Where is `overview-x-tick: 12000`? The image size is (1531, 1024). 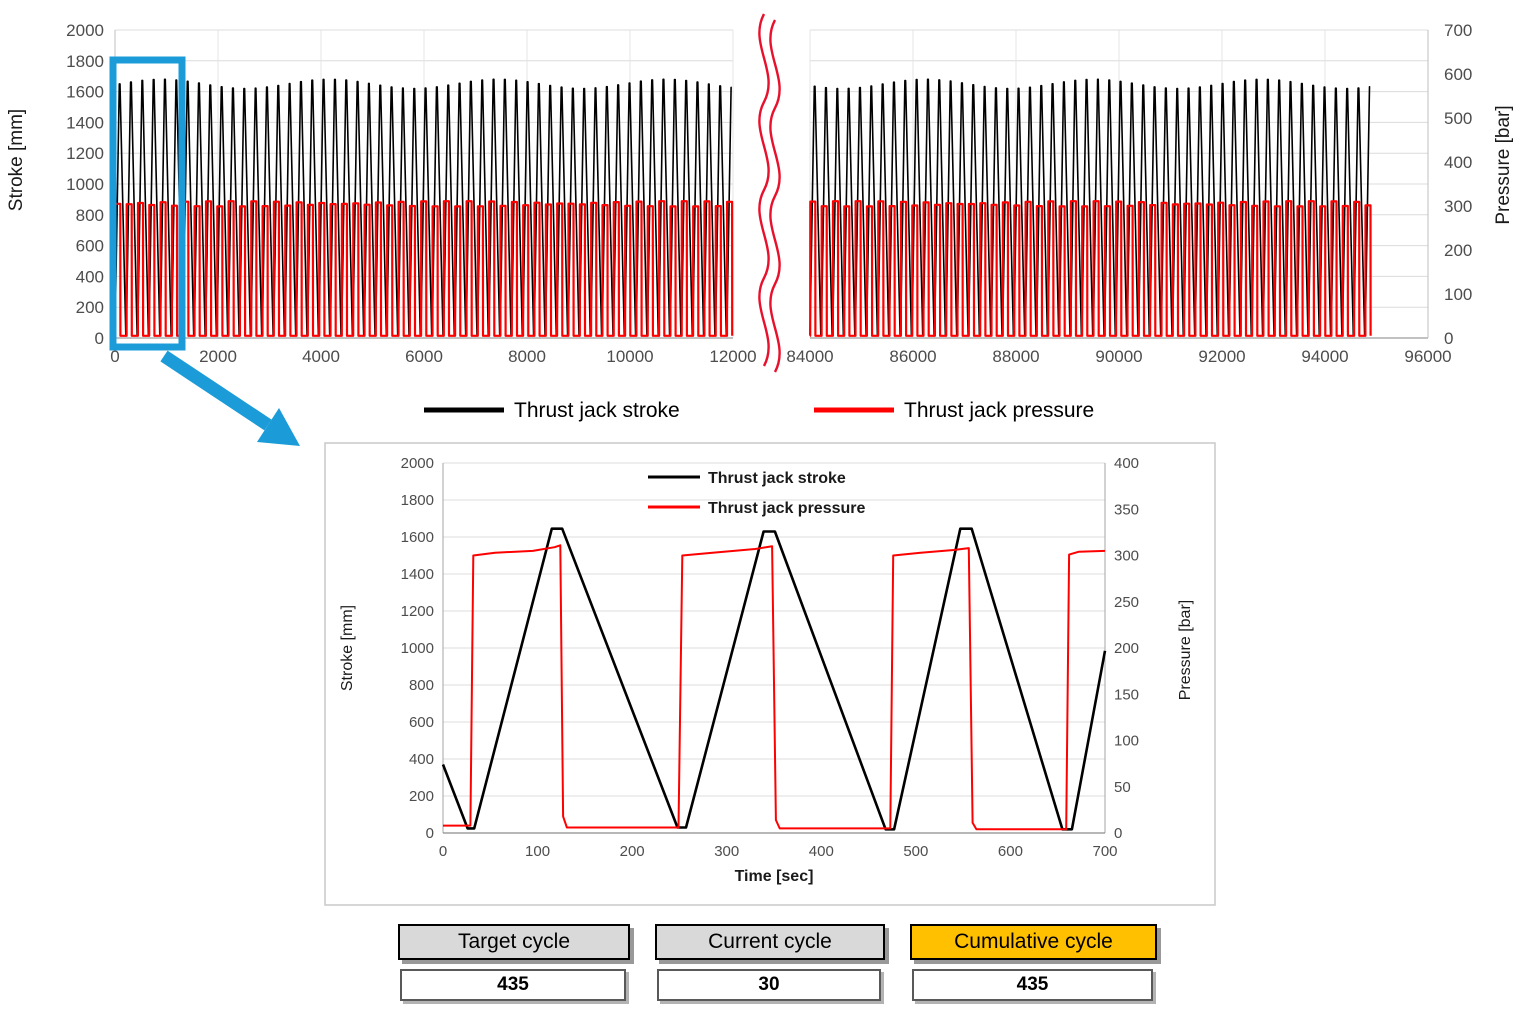
overview-x-tick: 12000 is located at coordinates (732, 356).